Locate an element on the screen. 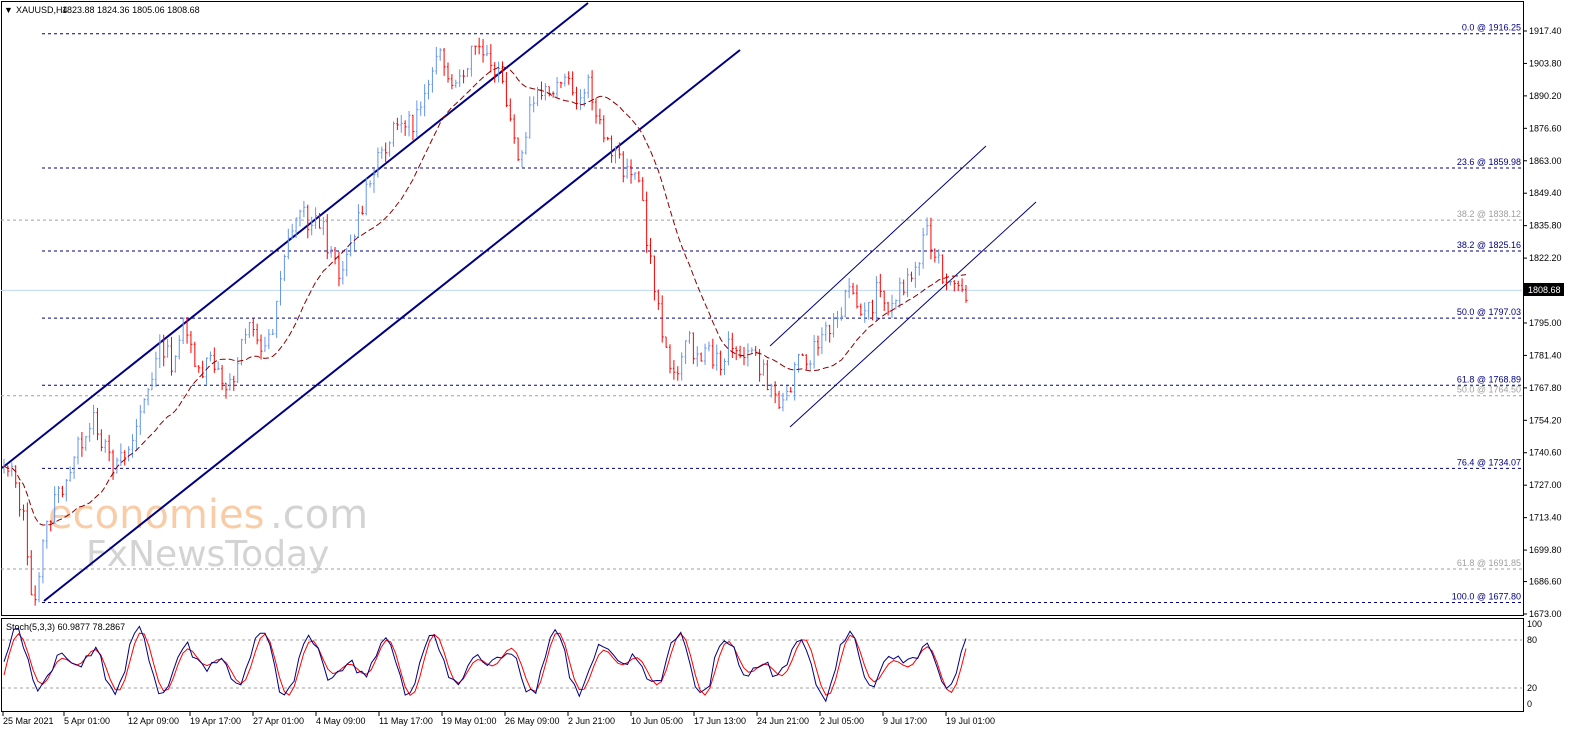 The width and height of the screenshot is (1596, 743). watermark: economies .com FxNewsToday is located at coordinates (208, 533).